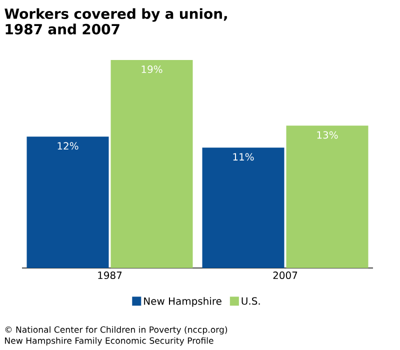 The height and width of the screenshot is (350, 400). I want to click on data-label: 19%, so click(152, 70).